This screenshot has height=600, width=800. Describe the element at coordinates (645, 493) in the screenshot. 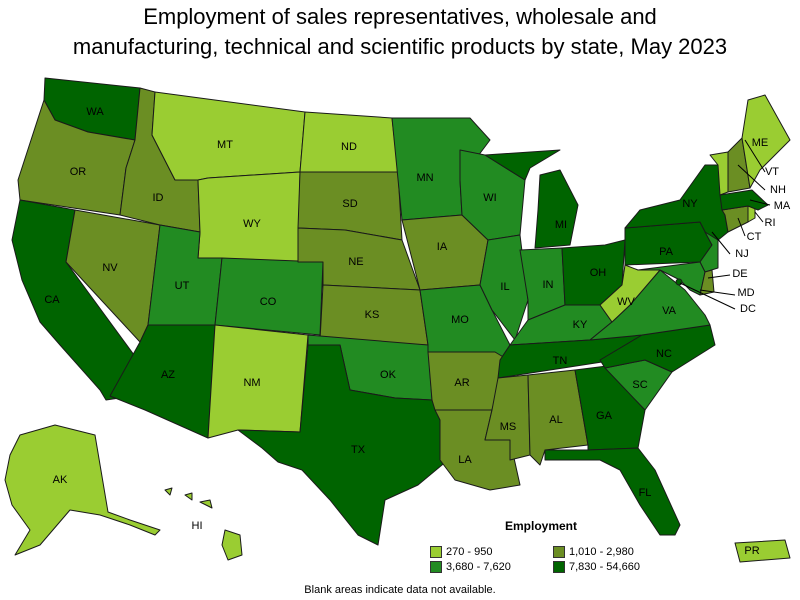

I see `state-label-fl: FL` at that location.